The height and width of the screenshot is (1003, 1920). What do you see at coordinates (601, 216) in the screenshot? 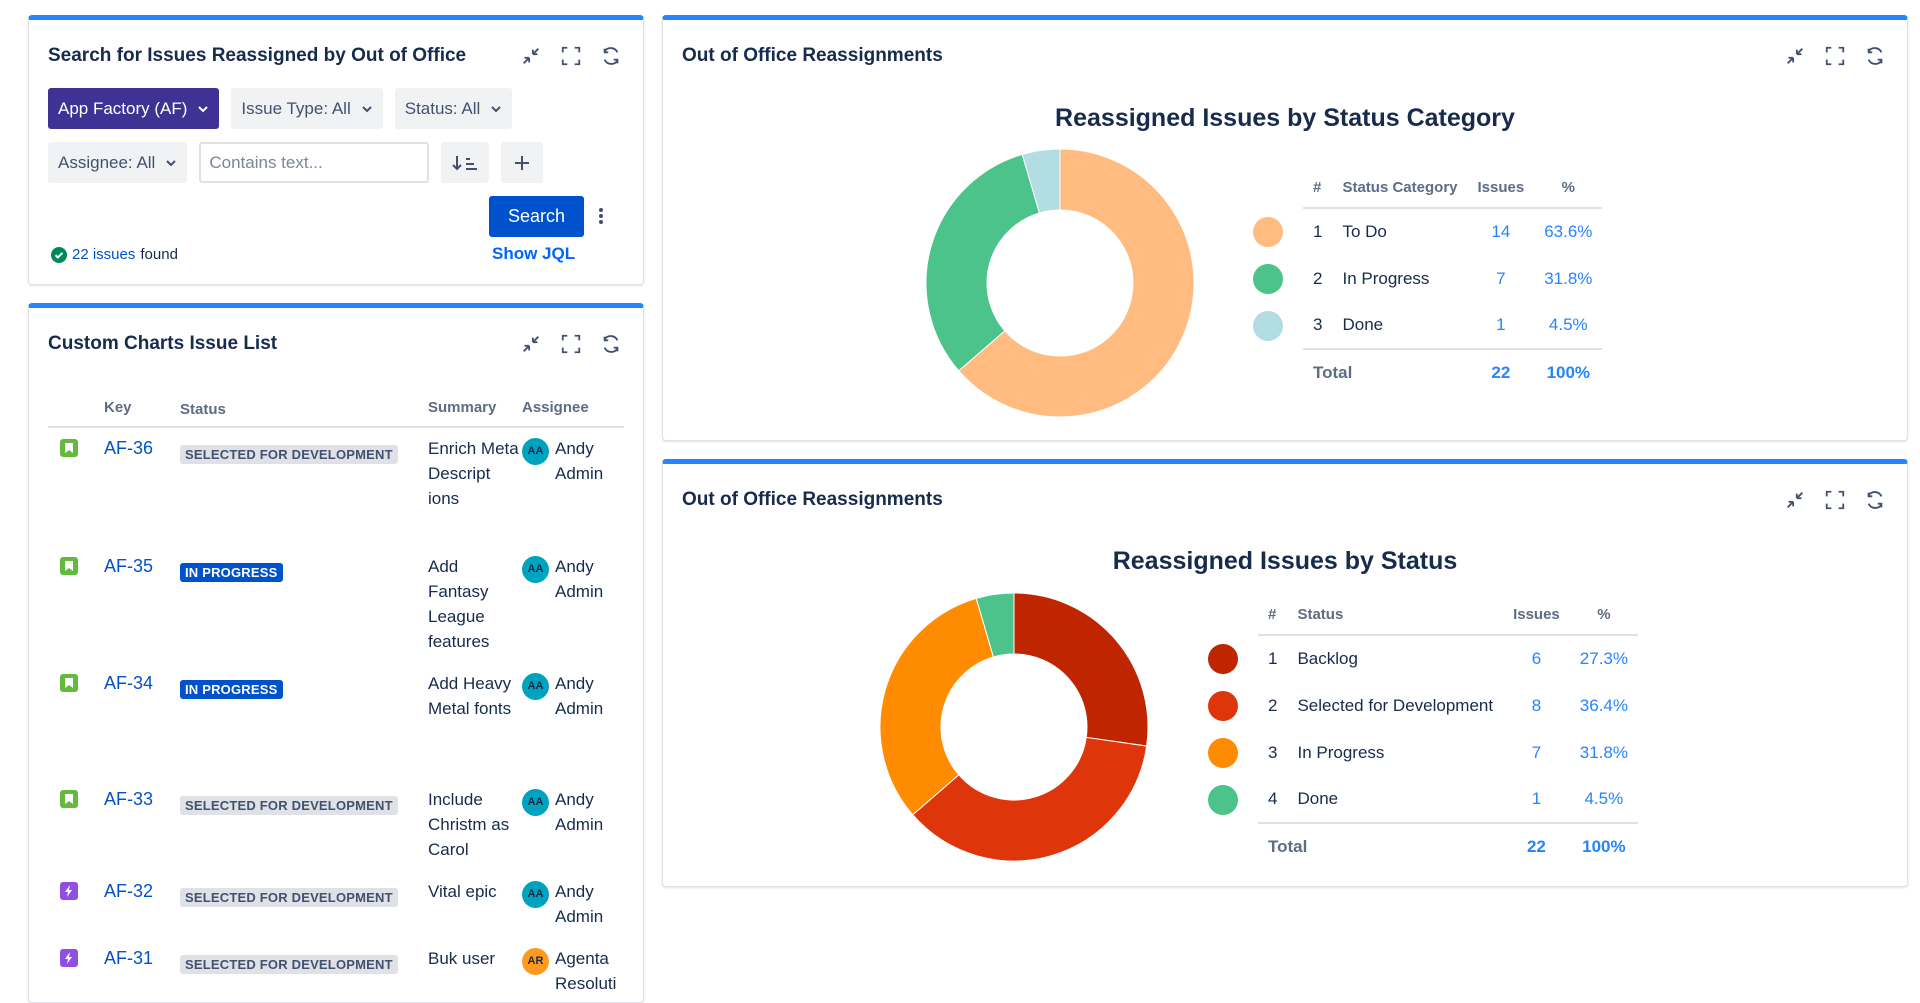
I see `more-options-icon` at bounding box center [601, 216].